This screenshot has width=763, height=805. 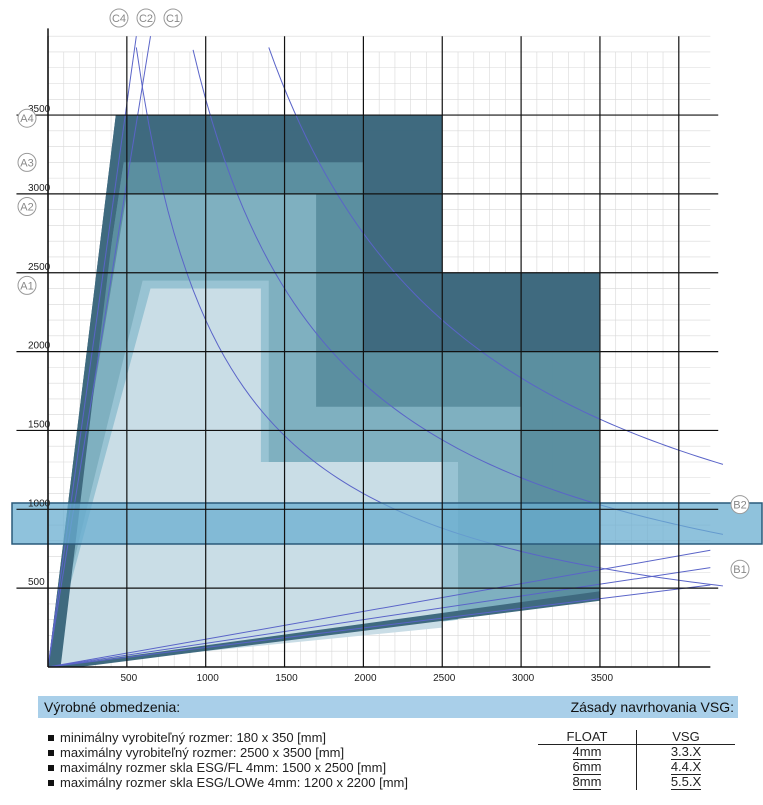 What do you see at coordinates (39, 503) in the screenshot?
I see `y-tick-label: 1000` at bounding box center [39, 503].